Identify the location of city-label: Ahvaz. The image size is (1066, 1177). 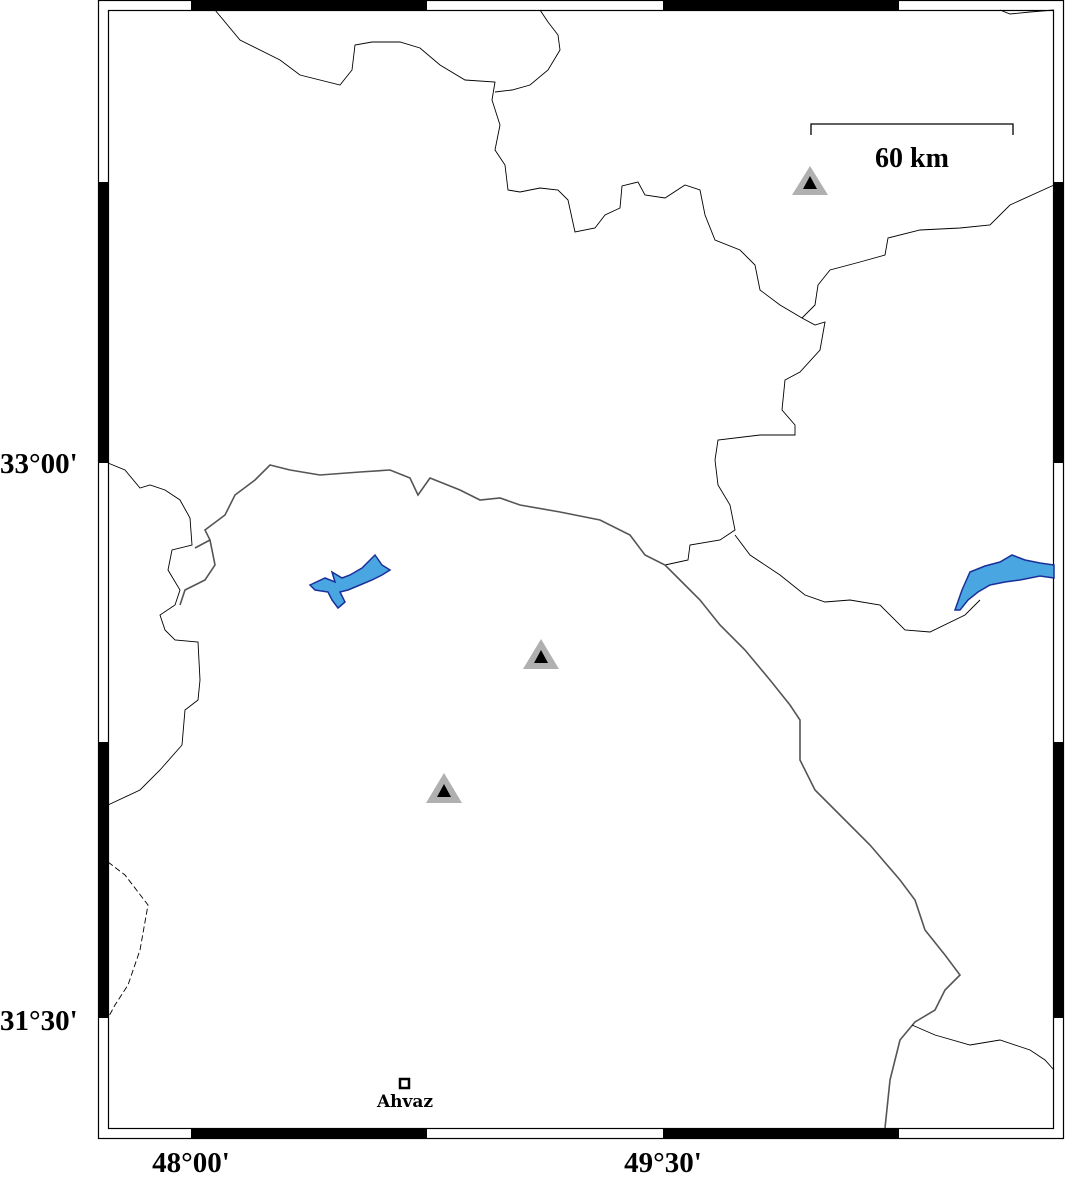
(404, 1102).